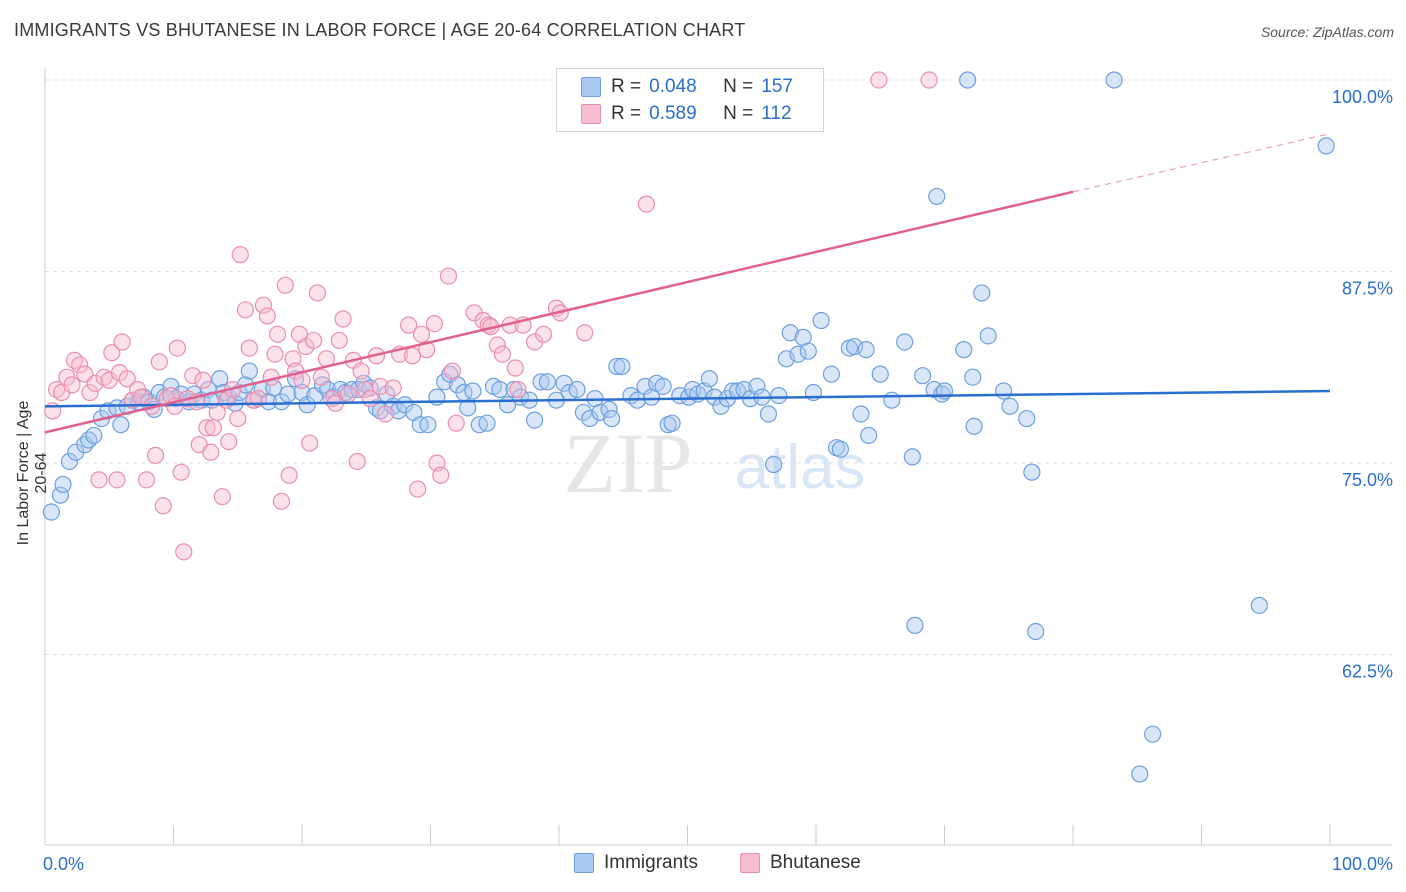 The width and height of the screenshot is (1406, 892). Describe the element at coordinates (591, 114) in the screenshot. I see `legend-swatch-bhutanese` at that location.